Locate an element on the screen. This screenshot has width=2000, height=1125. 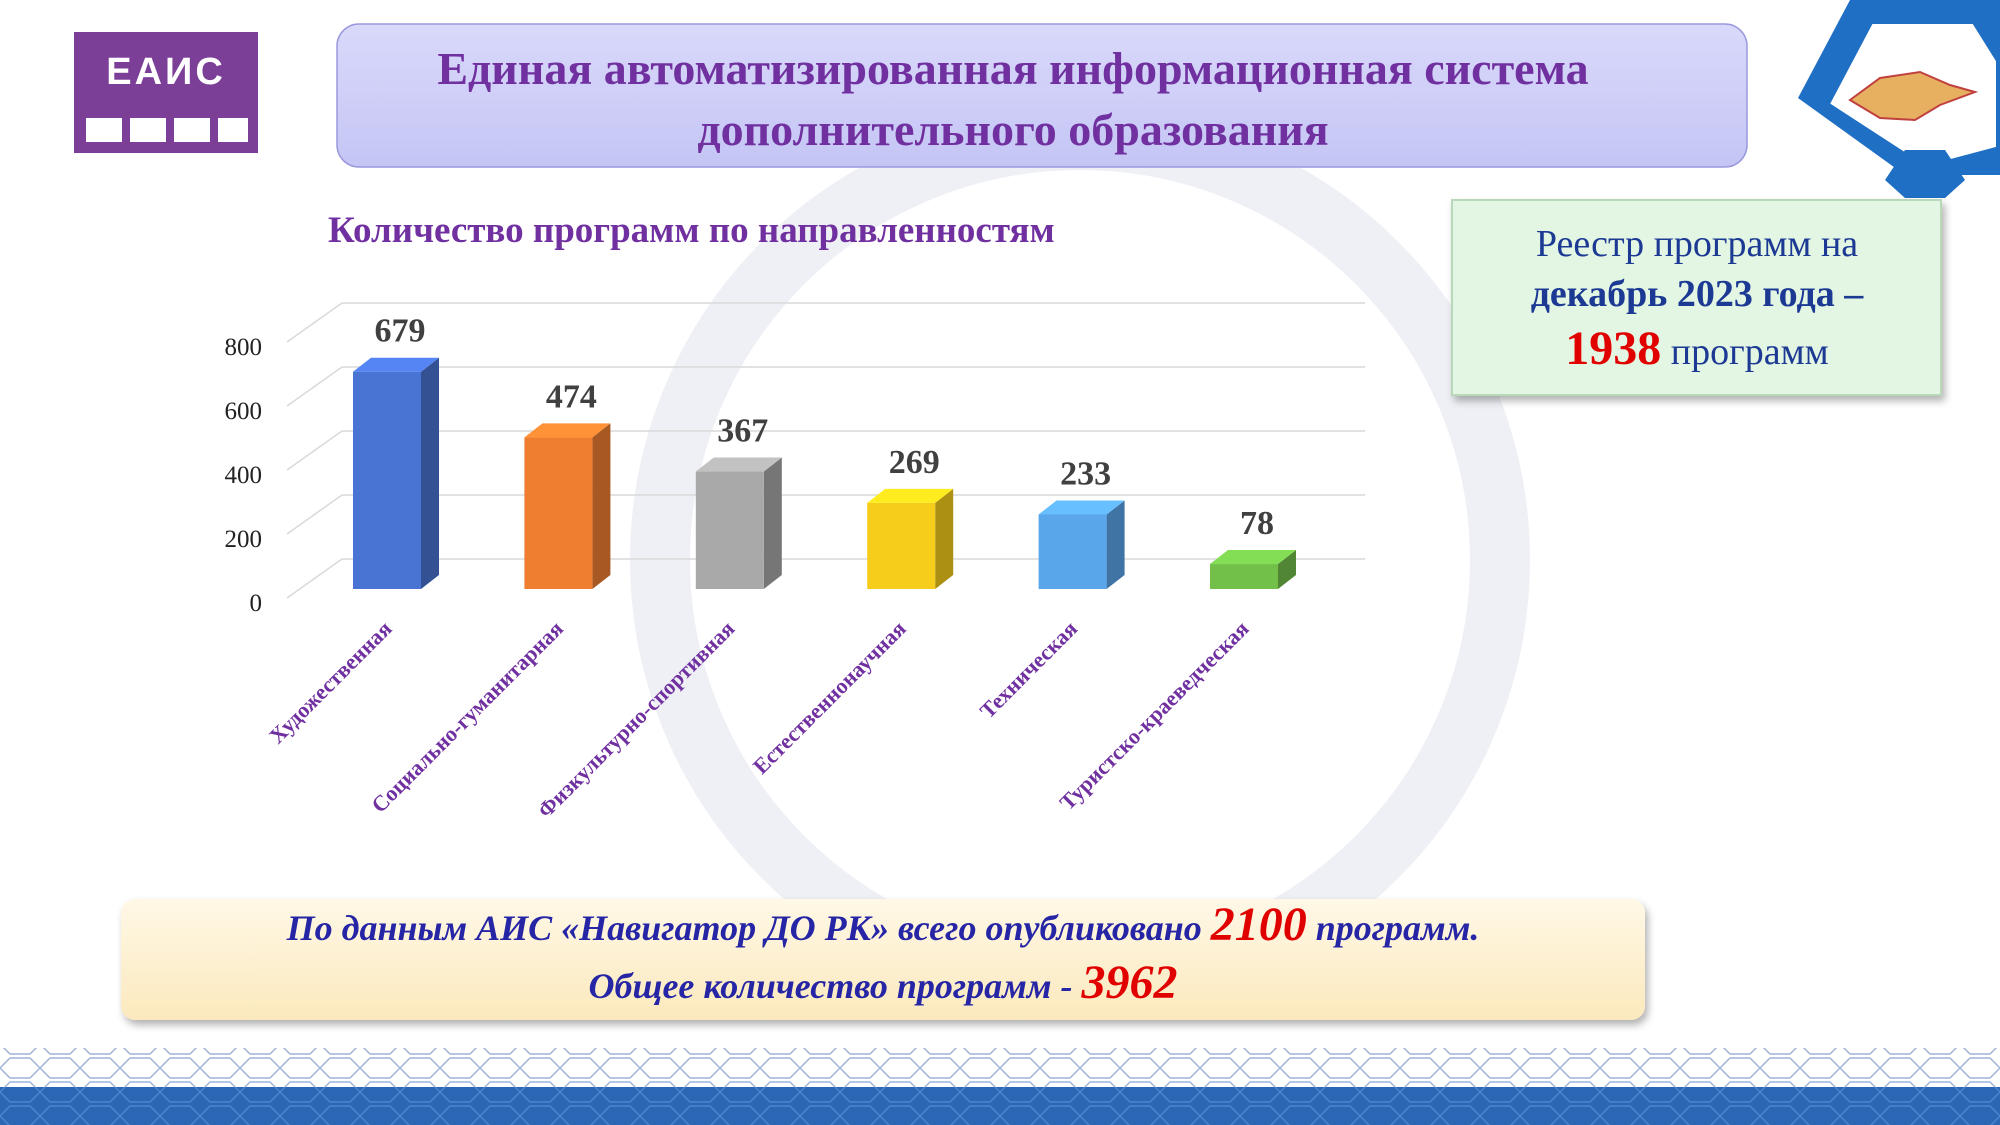
footer-text: программ. is located at coordinates (1398, 928).